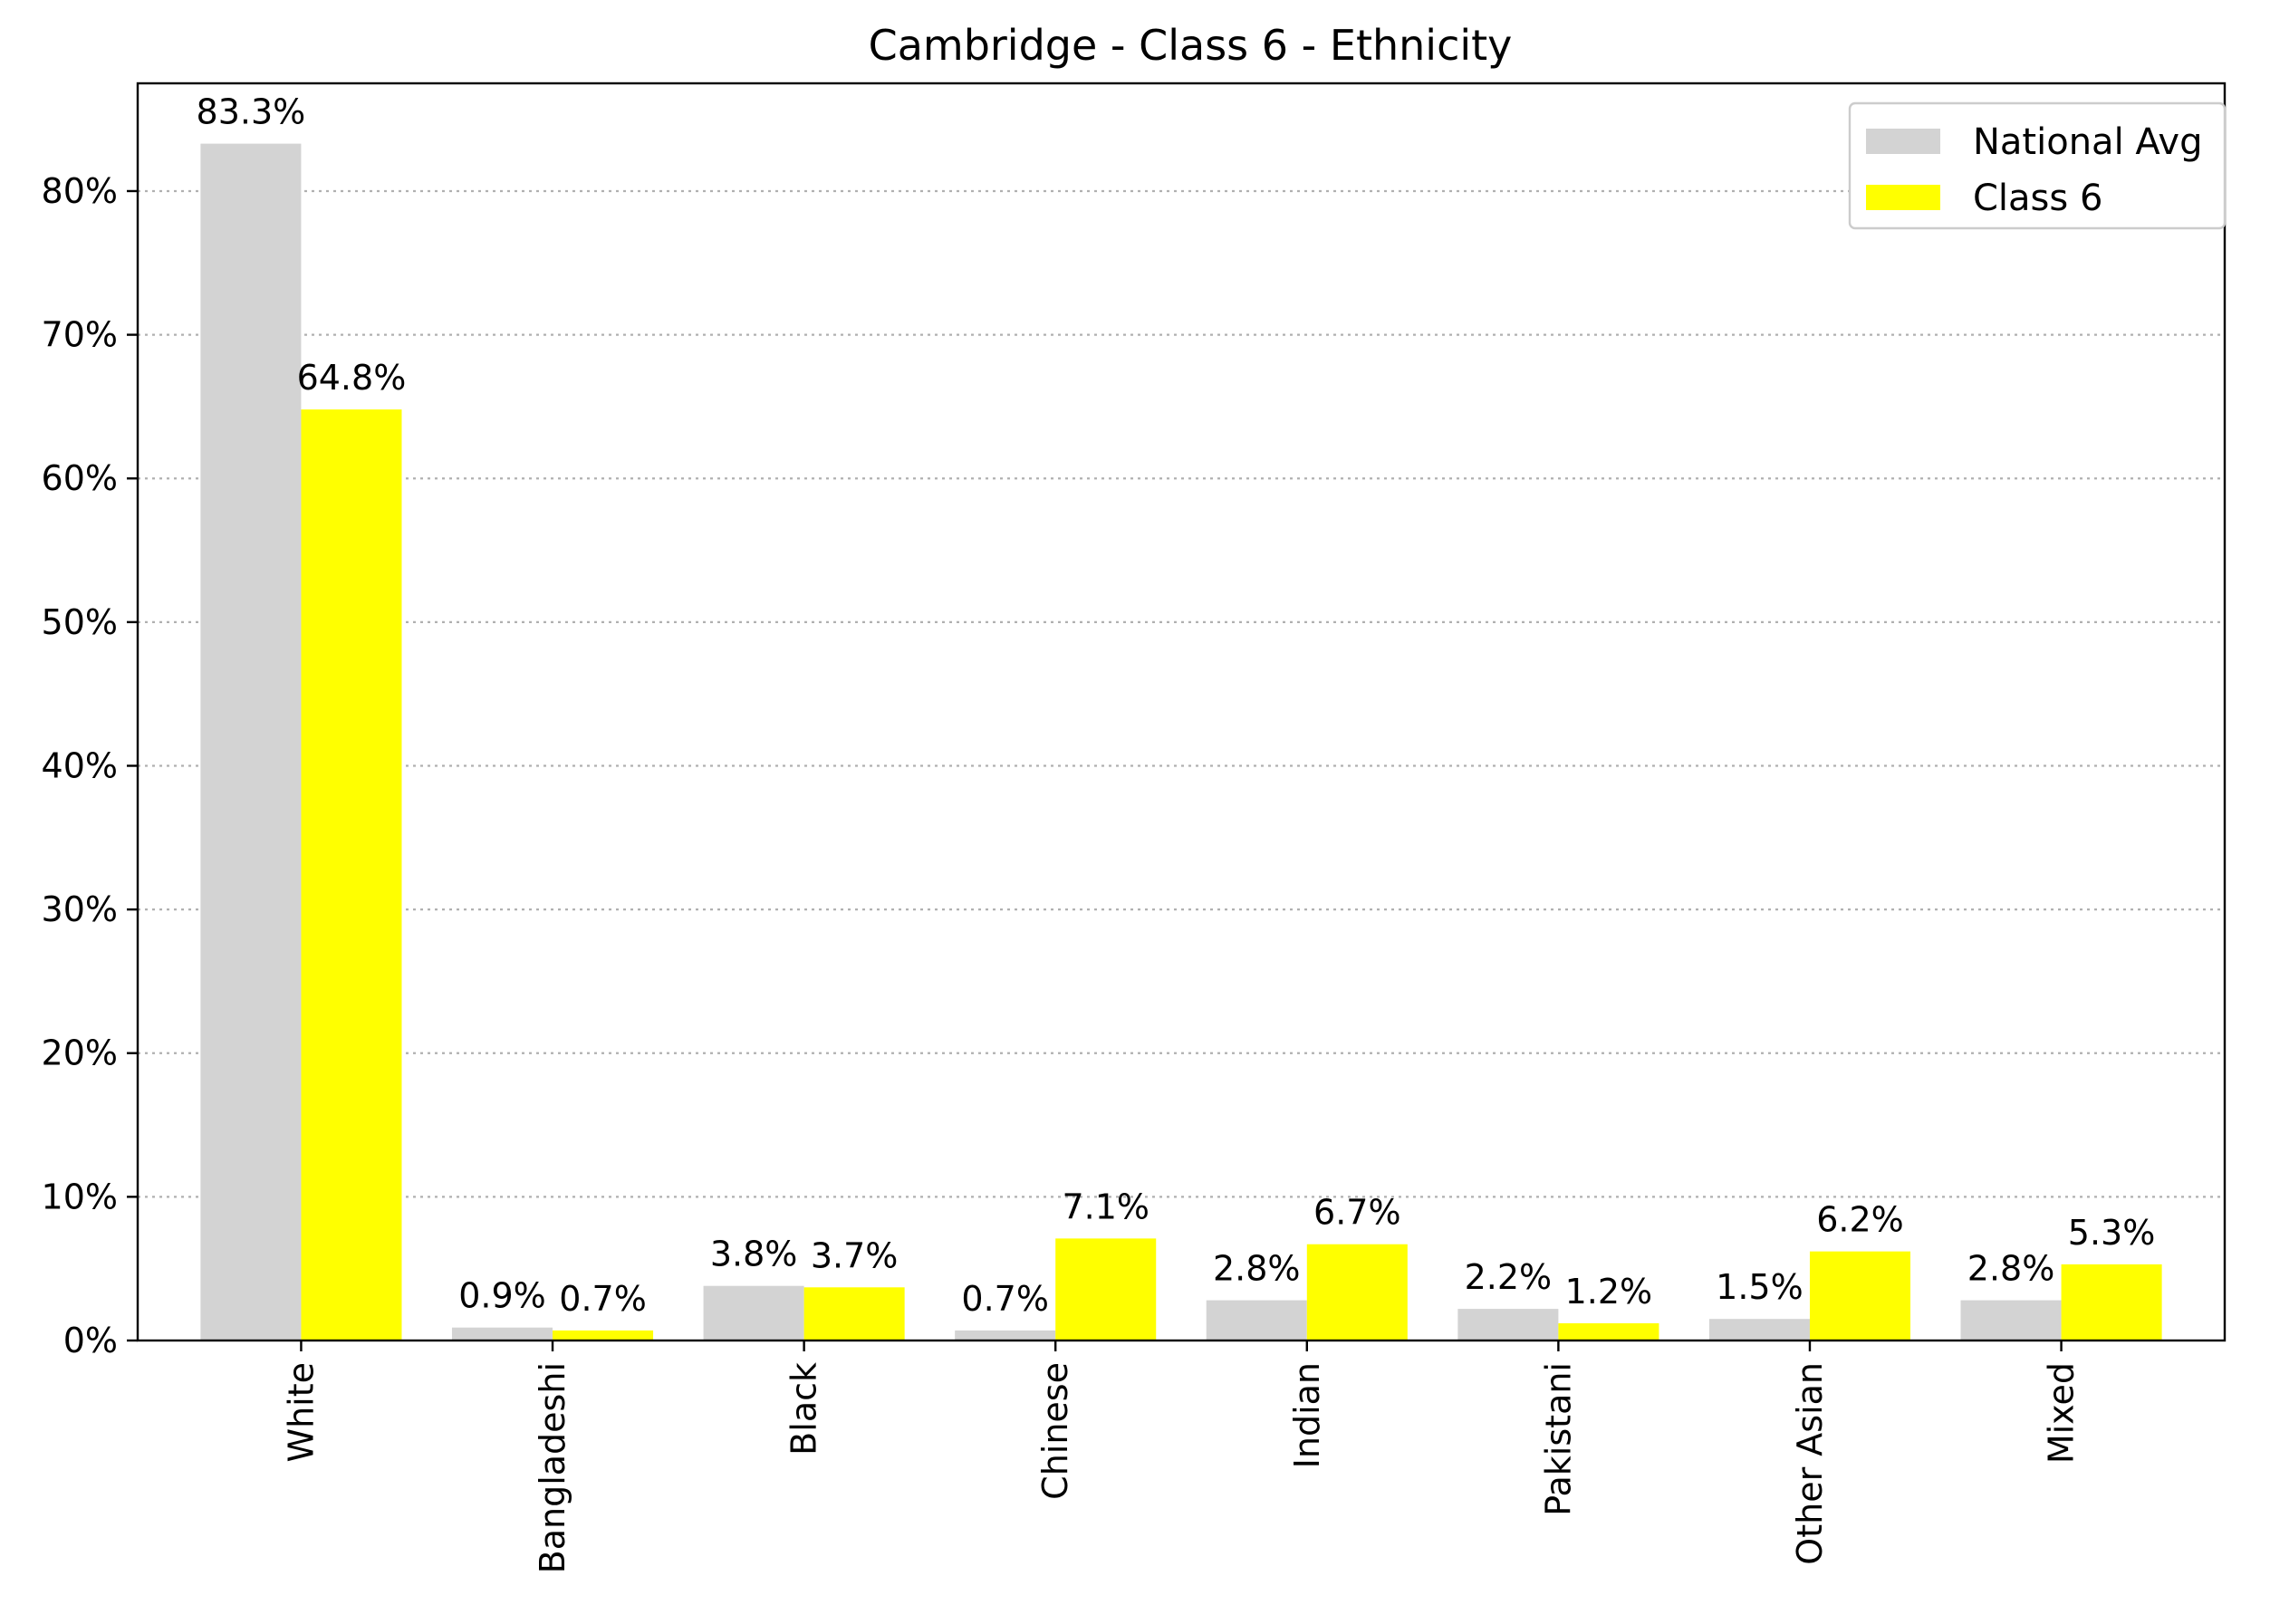 This screenshot has width=2270, height=1624. What do you see at coordinates (90, 1340) in the screenshot?
I see `y-tick-label: 0%` at bounding box center [90, 1340].